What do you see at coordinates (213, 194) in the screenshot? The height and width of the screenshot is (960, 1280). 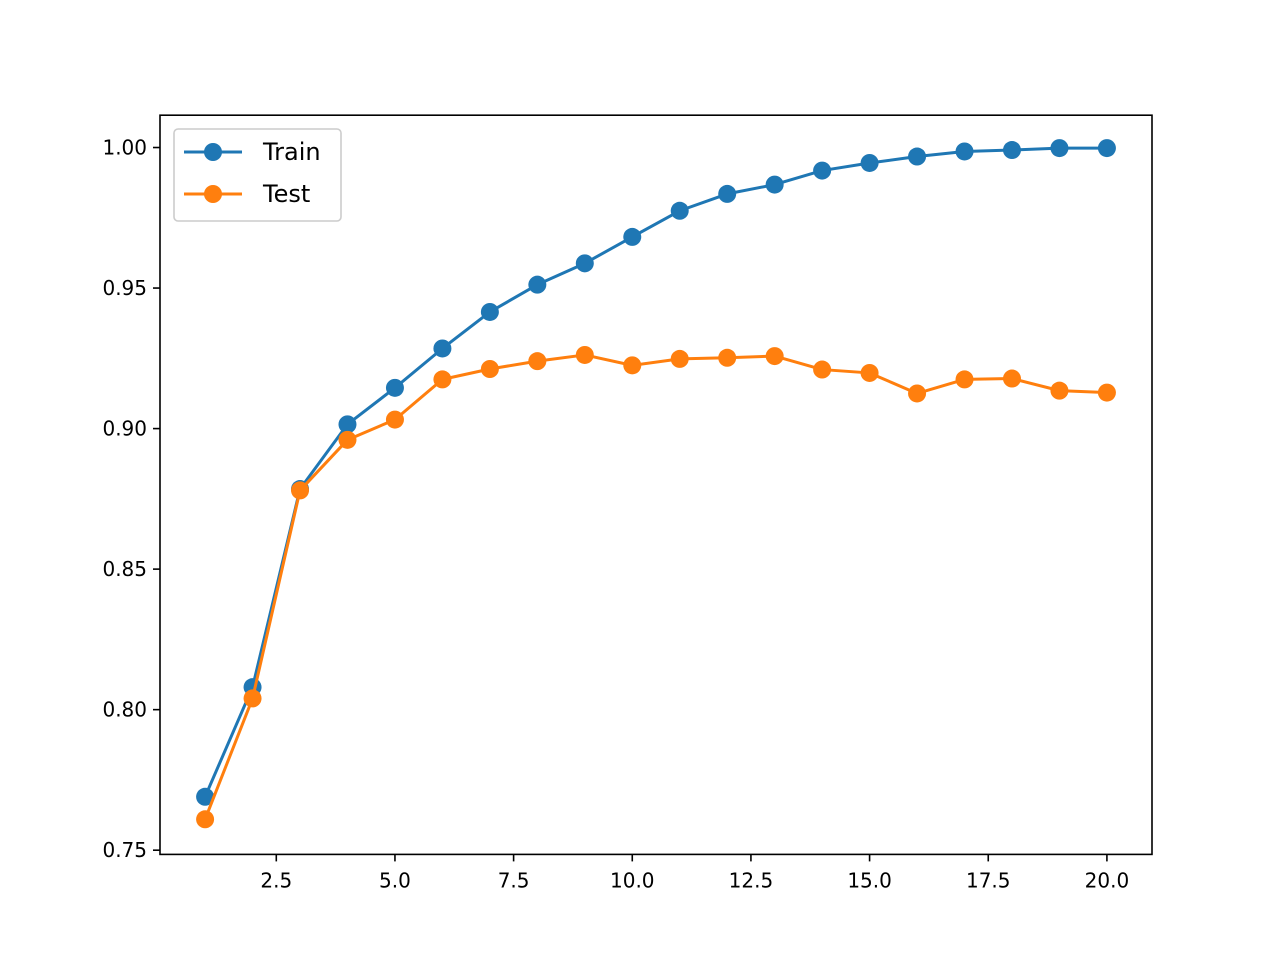 I see `legend-marker-test` at bounding box center [213, 194].